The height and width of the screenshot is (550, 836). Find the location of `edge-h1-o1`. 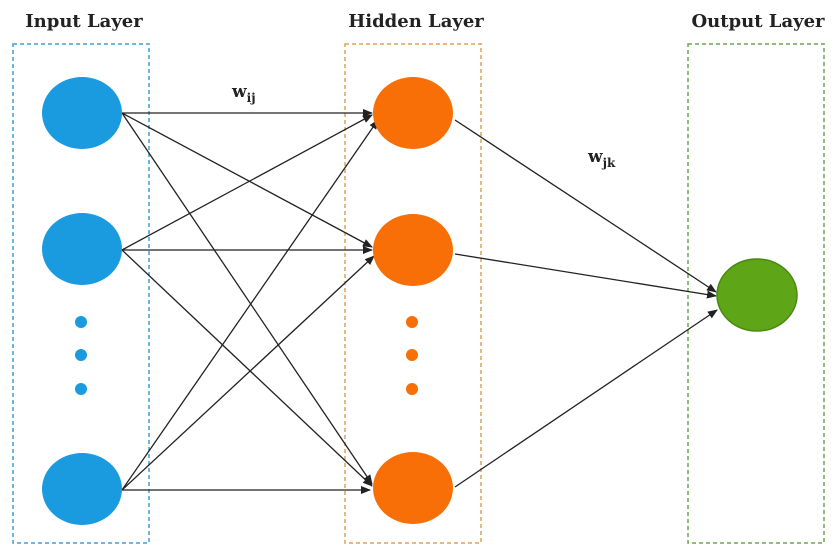

edge-h1-o1 is located at coordinates (585, 206).